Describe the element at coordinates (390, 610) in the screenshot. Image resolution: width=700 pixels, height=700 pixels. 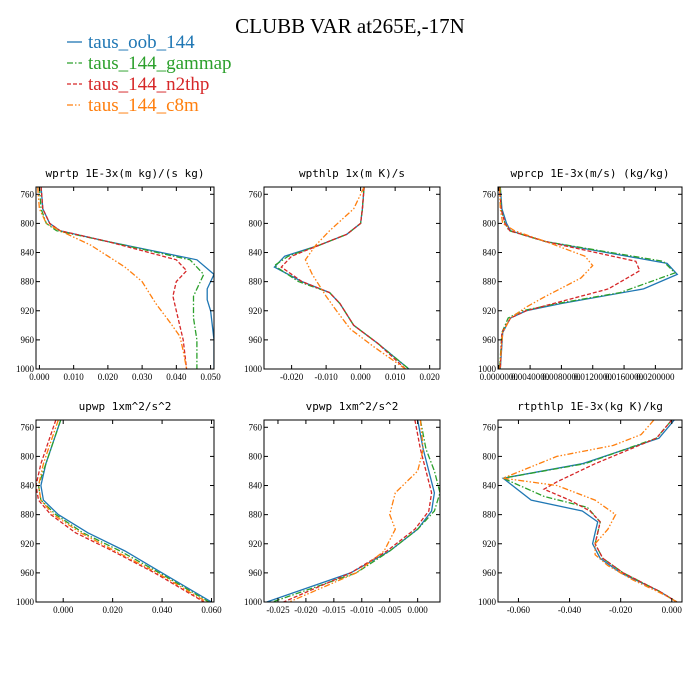
I see `x-tick-label: -0.005` at that location.